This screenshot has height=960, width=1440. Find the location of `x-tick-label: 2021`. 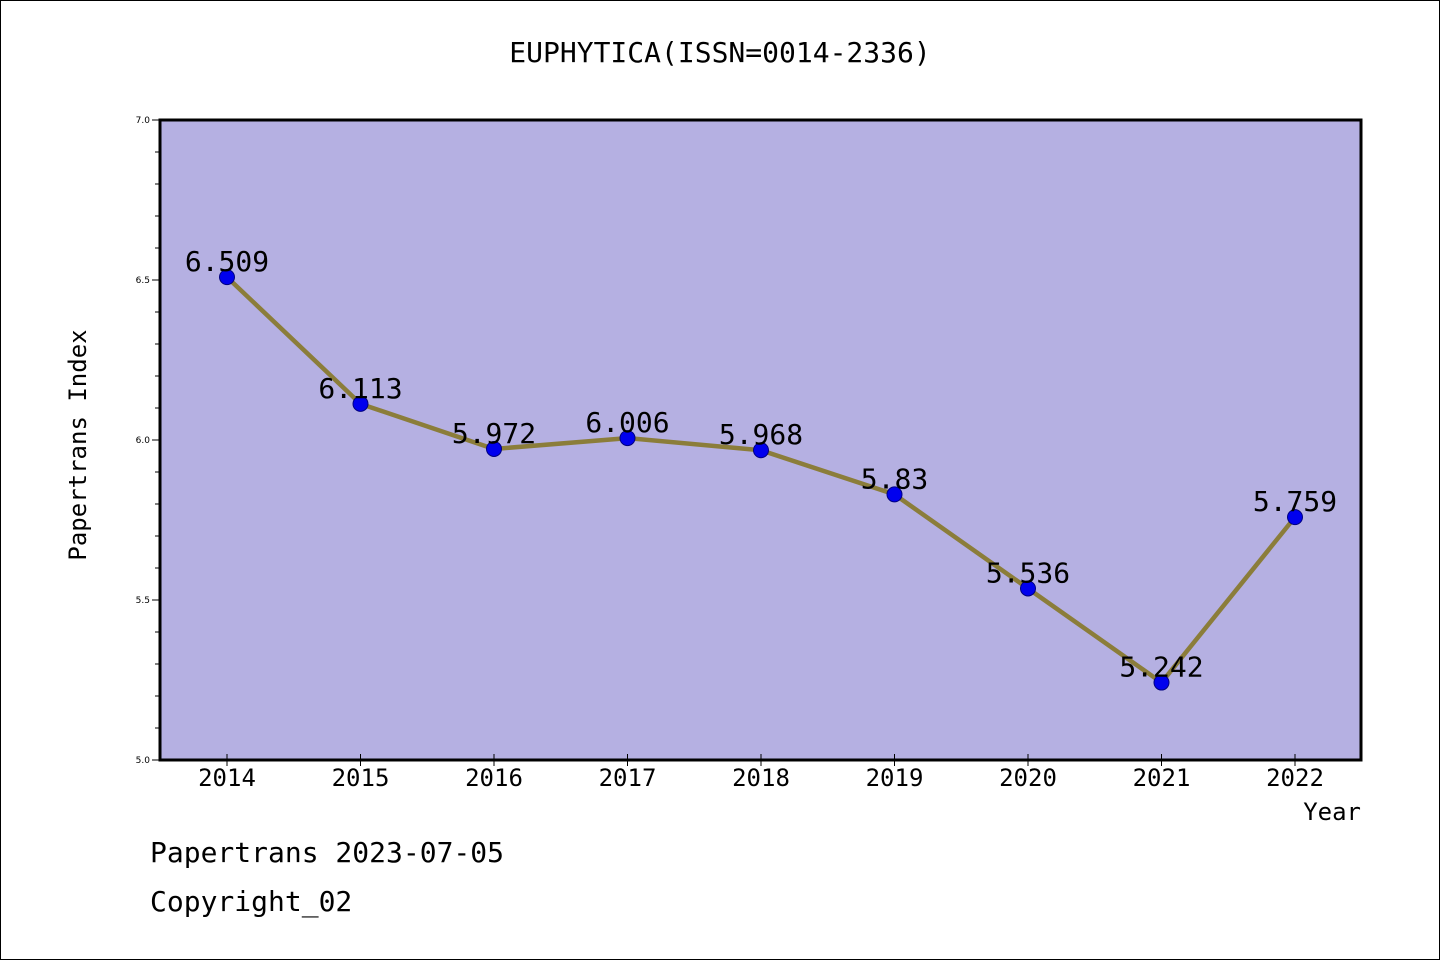

x-tick-label: 2021 is located at coordinates (1162, 778).